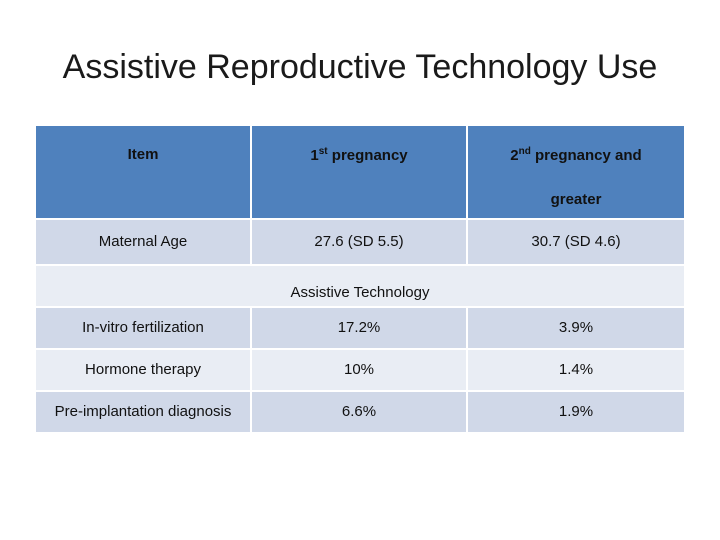 The width and height of the screenshot is (720, 540). Describe the element at coordinates (360, 67) in the screenshot. I see `page-title: Assistive Reproductive Technology Use` at that location.